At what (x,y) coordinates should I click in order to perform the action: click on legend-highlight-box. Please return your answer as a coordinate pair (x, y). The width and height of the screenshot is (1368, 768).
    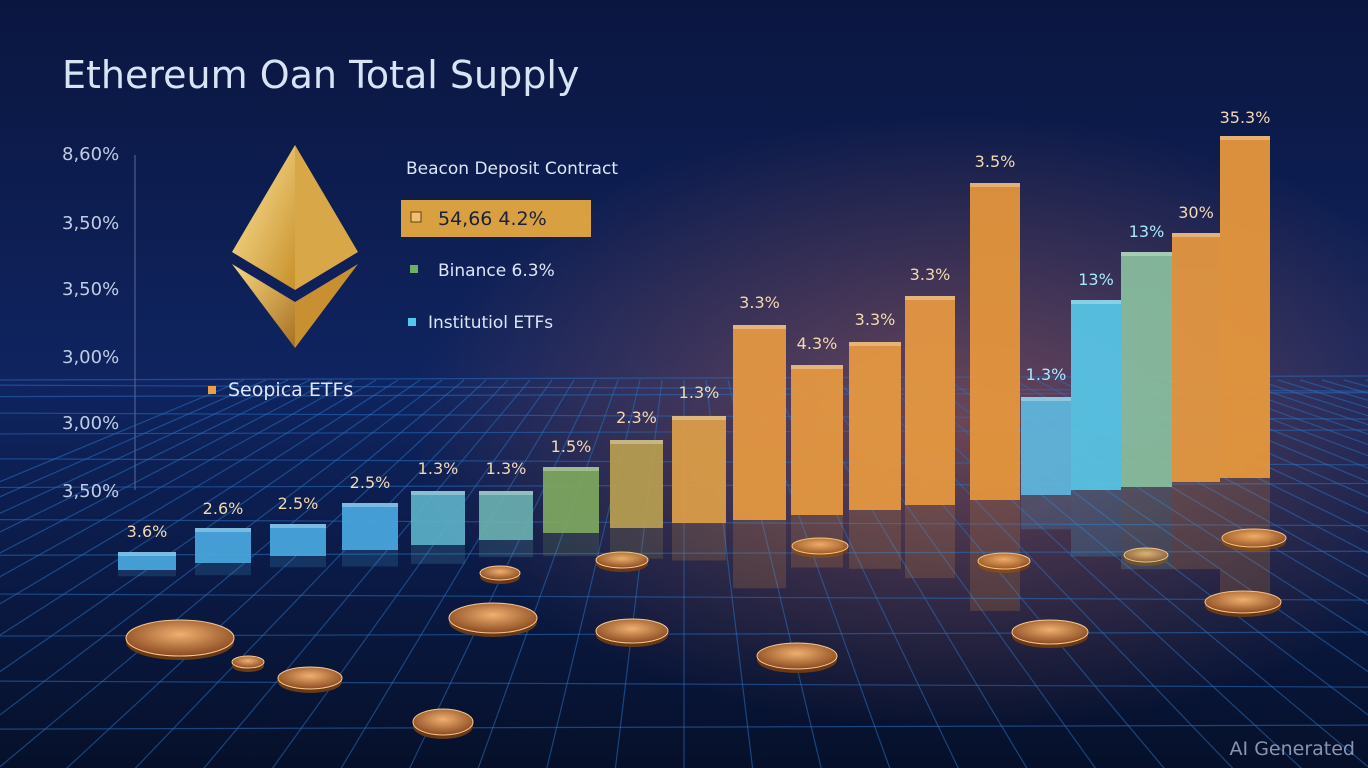
    Looking at the image, I should click on (496, 218).